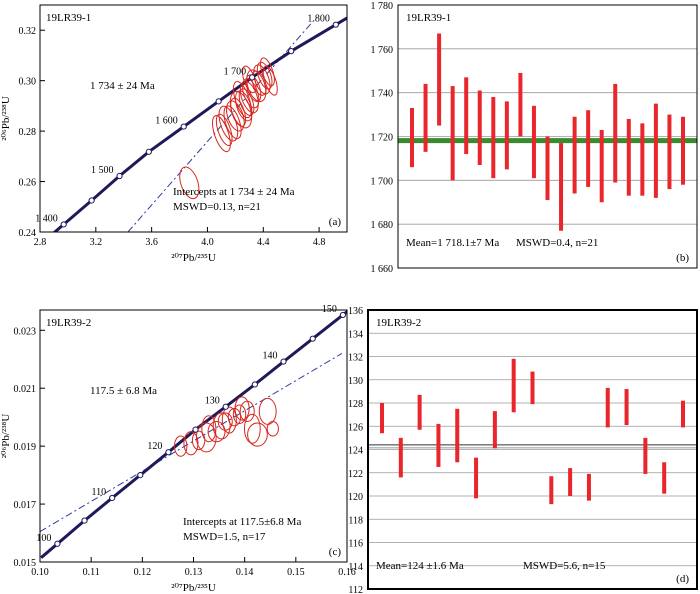  Describe the element at coordinates (235, 71) in the screenshot. I see `age-label: 1 700` at that location.